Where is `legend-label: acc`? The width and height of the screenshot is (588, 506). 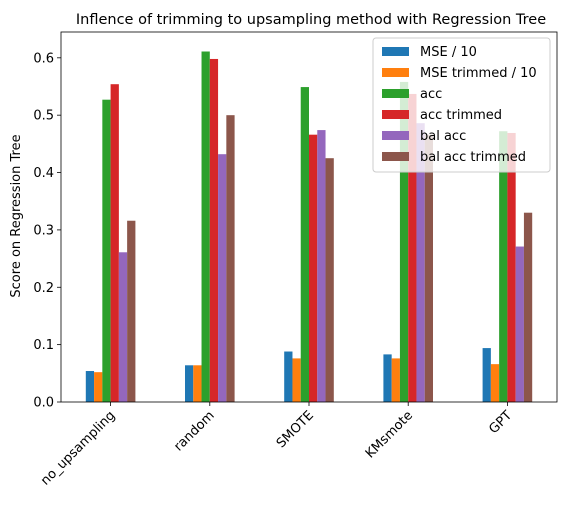 legend-label: acc is located at coordinates (431, 94).